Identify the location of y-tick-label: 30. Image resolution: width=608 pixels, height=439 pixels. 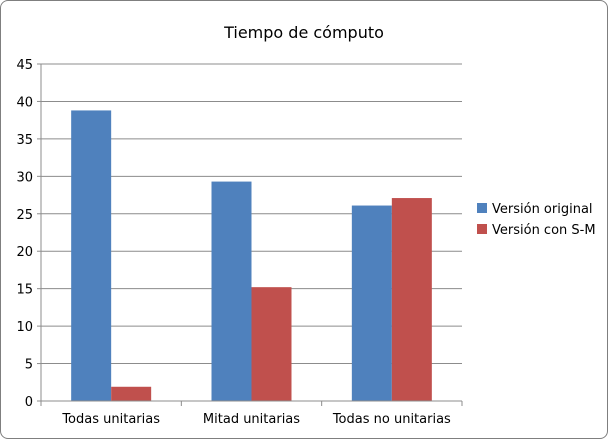
(24, 177).